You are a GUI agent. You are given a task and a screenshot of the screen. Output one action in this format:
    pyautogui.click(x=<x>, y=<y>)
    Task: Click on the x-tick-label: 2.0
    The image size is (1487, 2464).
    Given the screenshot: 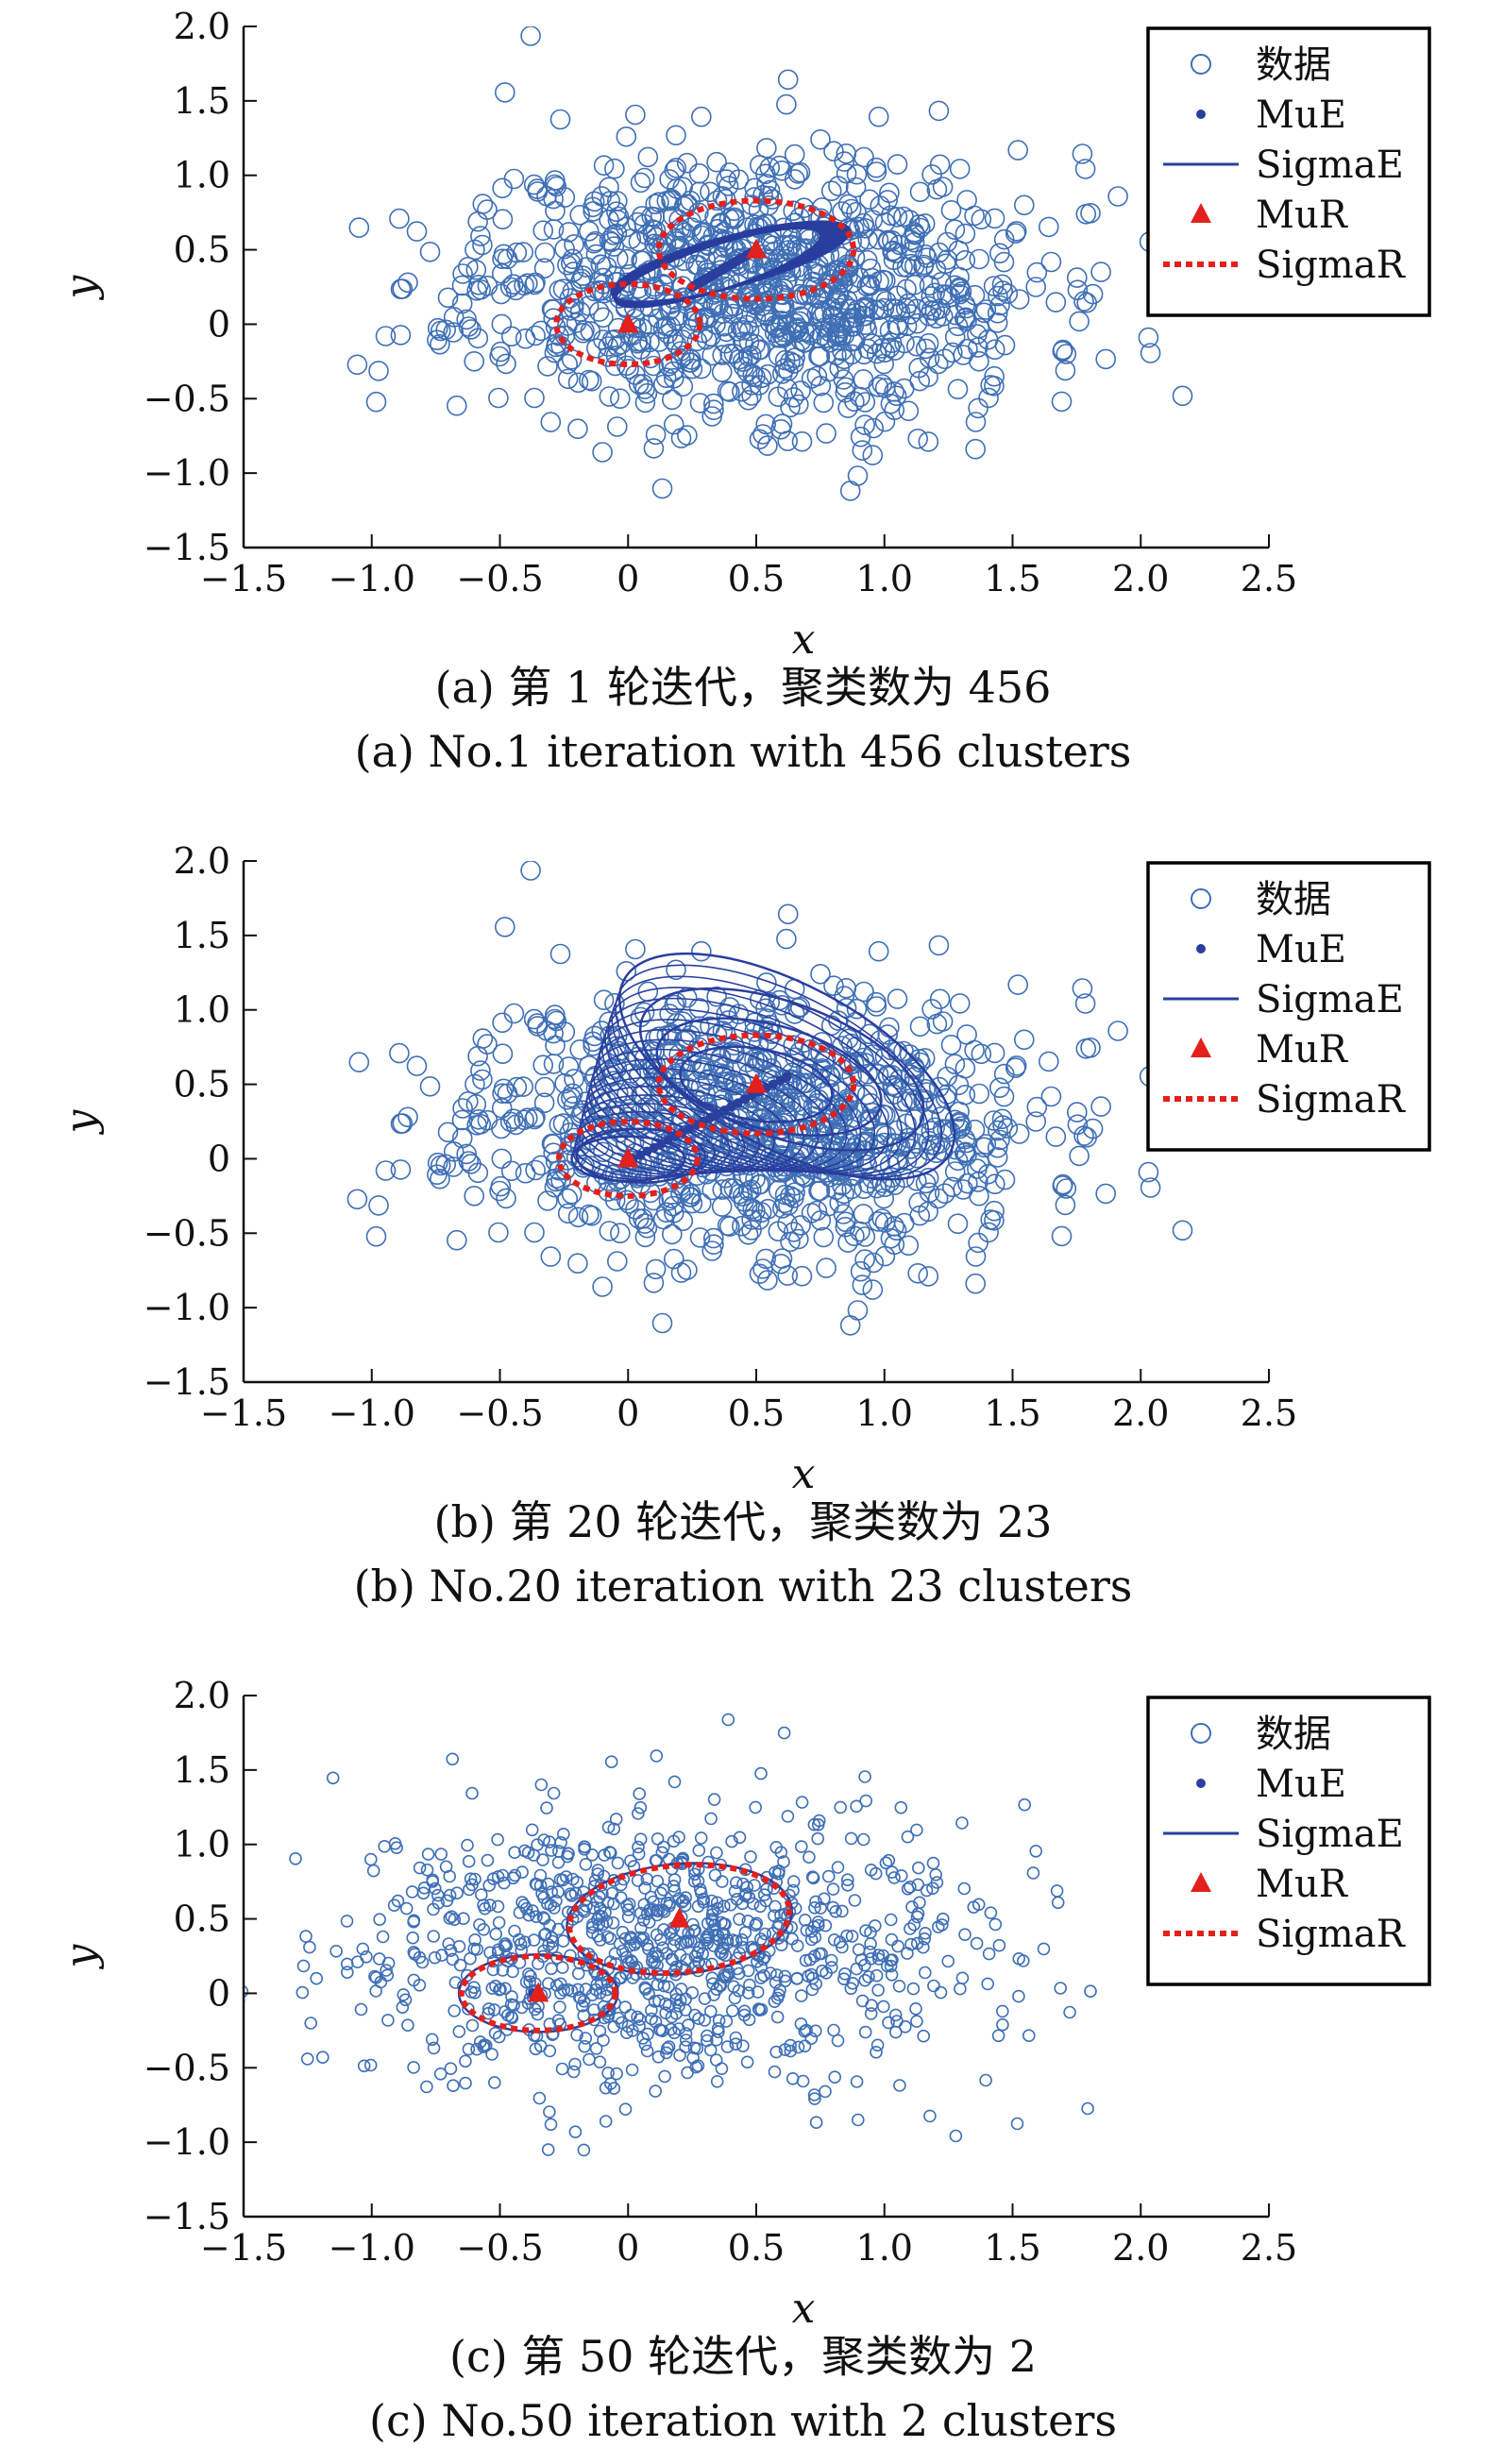 What is the action you would take?
    pyautogui.click(x=1140, y=2248)
    